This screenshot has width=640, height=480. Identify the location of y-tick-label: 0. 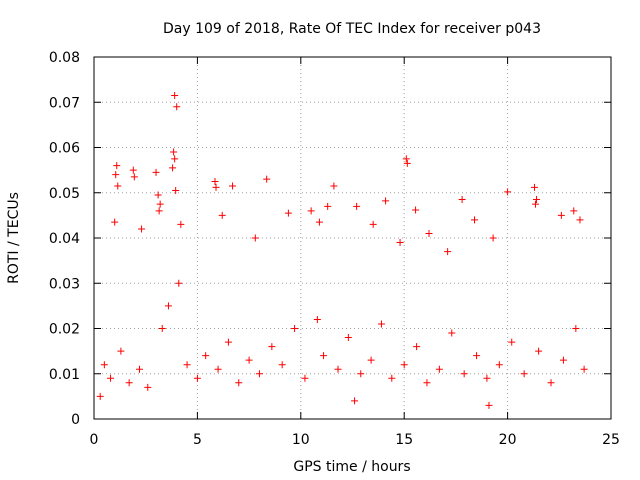
(75, 420).